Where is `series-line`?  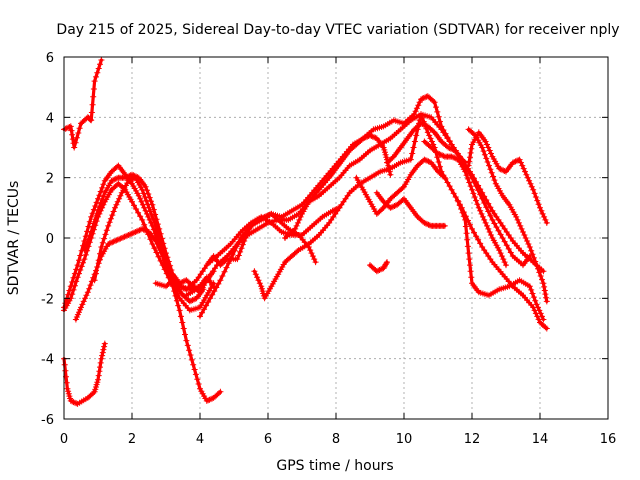 series-line is located at coordinates (508, 215).